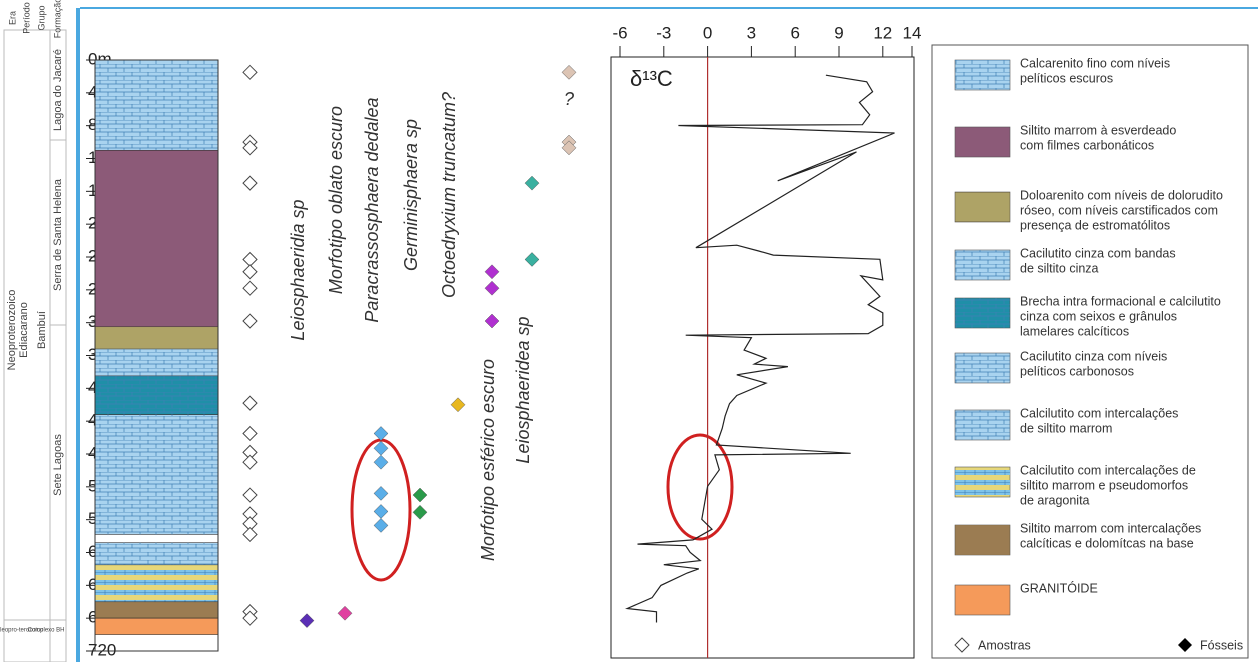 The image size is (1258, 662). I want to click on legend-text: com filmes carbonáticos, so click(1087, 145).